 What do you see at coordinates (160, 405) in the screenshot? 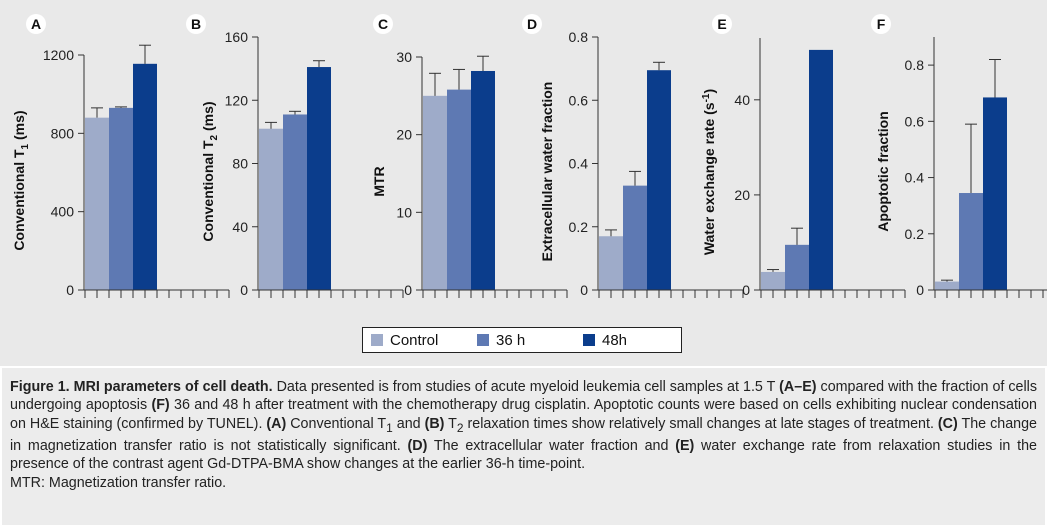
I see `caption-ref: (F)` at bounding box center [160, 405].